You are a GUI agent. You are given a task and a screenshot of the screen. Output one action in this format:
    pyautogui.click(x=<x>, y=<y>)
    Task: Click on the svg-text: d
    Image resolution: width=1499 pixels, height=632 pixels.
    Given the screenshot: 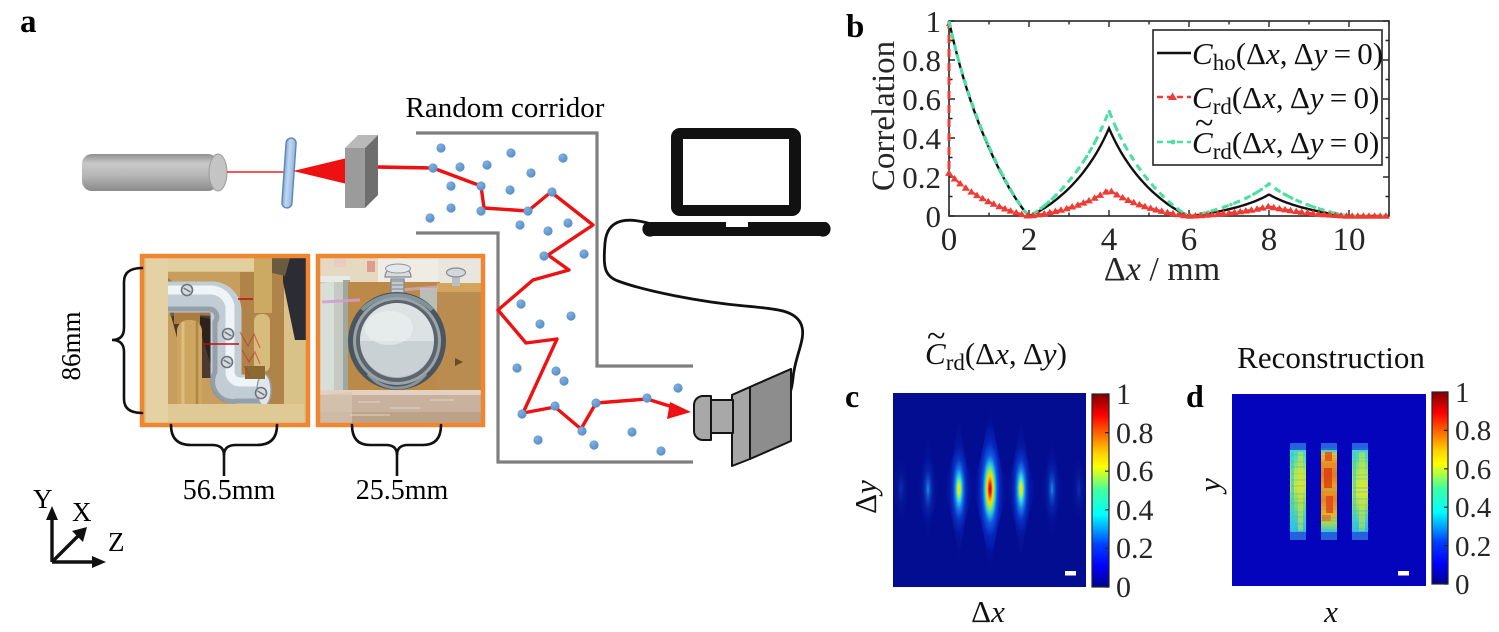 What is the action you would take?
    pyautogui.click(x=1195, y=396)
    